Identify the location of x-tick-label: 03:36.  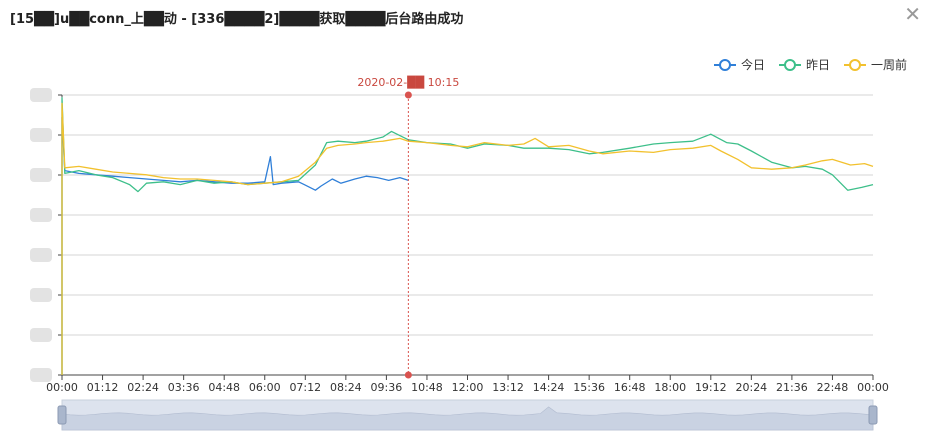
(184, 387).